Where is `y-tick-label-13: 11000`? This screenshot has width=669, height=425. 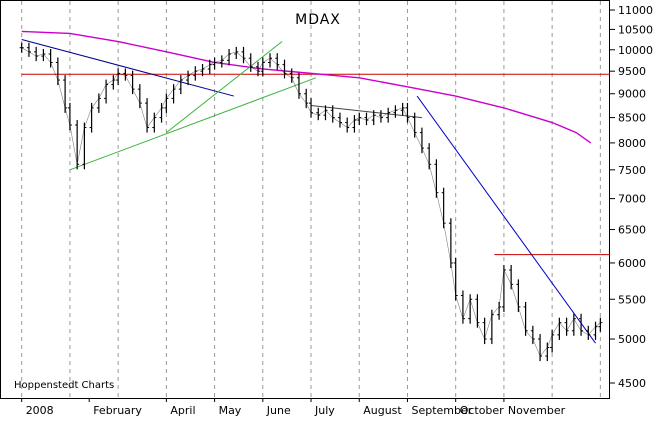 y-tick-label-13: 11000 is located at coordinates (635, 10).